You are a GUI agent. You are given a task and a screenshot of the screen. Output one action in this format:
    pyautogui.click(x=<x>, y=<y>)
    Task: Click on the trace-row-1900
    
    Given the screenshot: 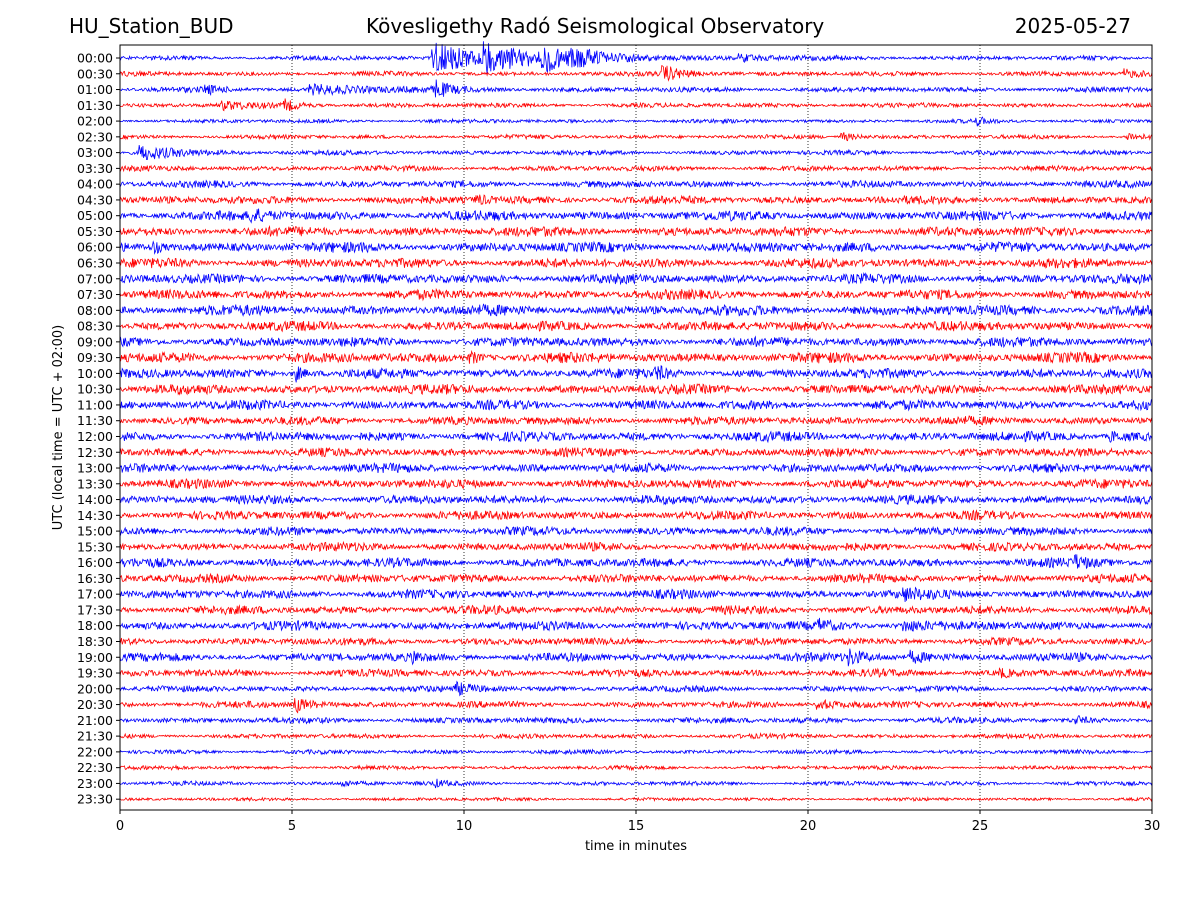 What is the action you would take?
    pyautogui.click(x=636, y=657)
    